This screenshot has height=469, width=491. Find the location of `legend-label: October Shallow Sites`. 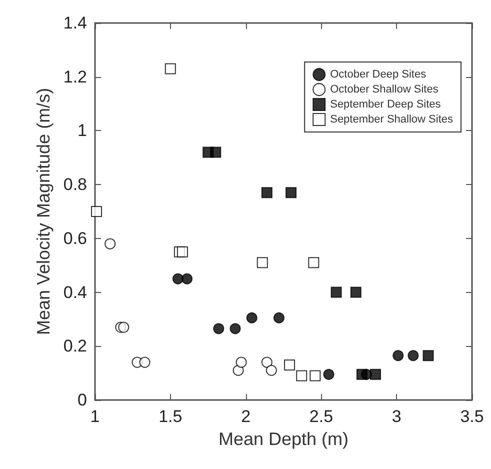

legend-label: October Shallow Sites is located at coordinates (384, 90).